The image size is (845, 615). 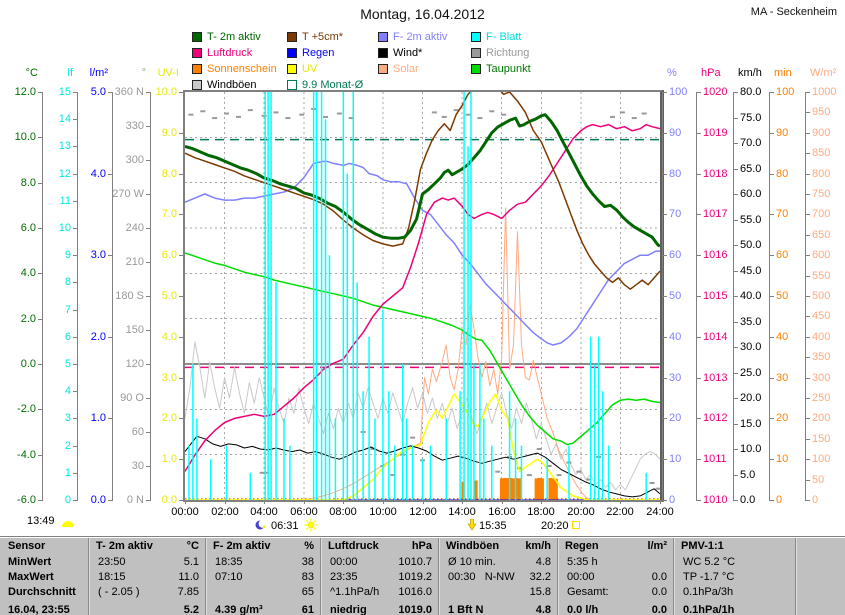 I want to click on axis-tick-label: 5, so click(x=67, y=364).